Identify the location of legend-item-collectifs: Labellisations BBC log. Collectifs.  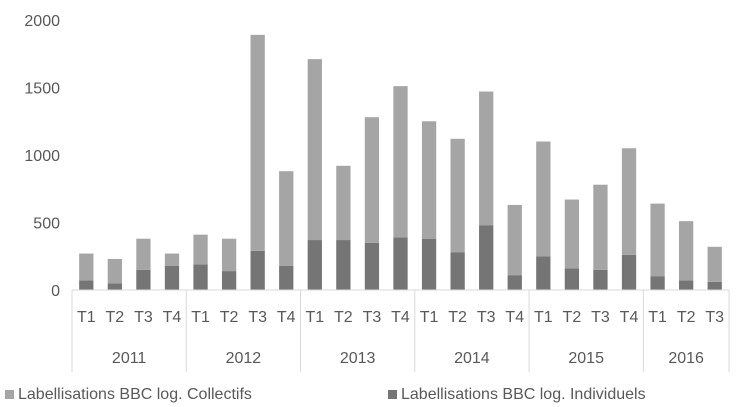
(128, 394).